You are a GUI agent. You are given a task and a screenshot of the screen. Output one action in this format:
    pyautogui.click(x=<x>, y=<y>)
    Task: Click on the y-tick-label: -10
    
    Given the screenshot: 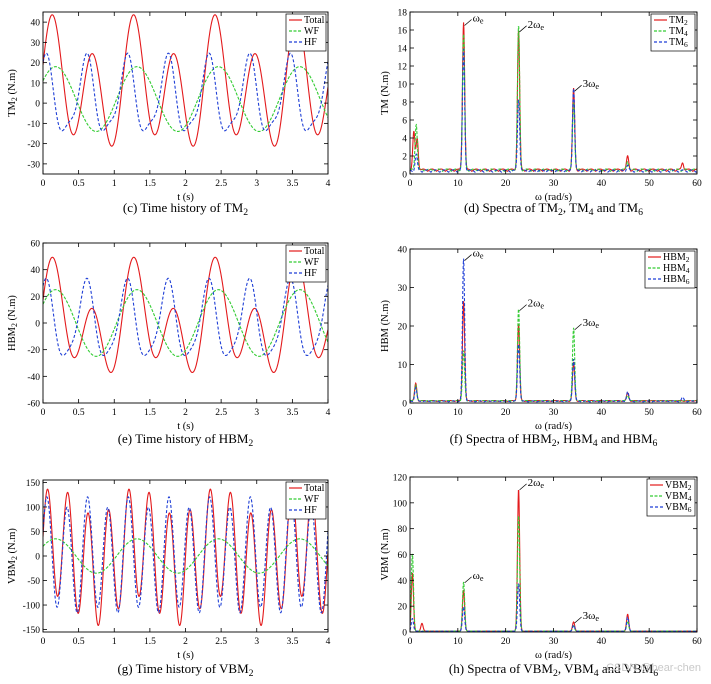 What is the action you would take?
    pyautogui.click(x=33, y=125)
    